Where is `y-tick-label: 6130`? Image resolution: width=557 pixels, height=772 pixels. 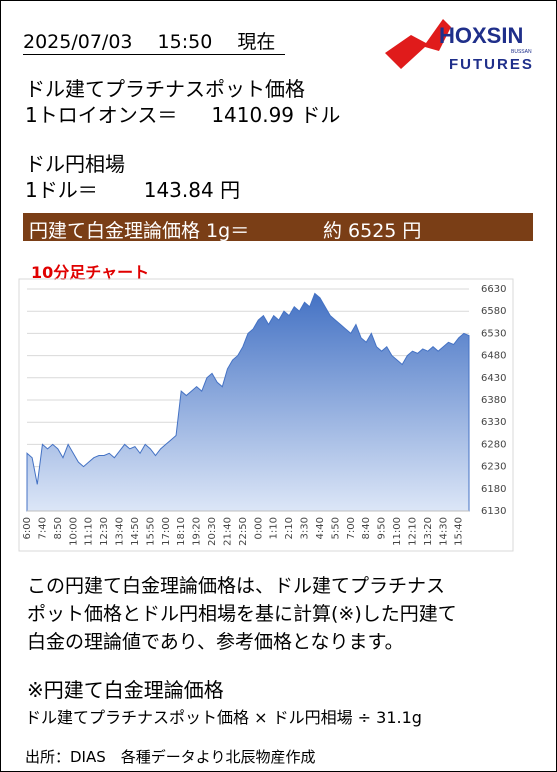
y-tick-label: 6130 is located at coordinates (493, 511).